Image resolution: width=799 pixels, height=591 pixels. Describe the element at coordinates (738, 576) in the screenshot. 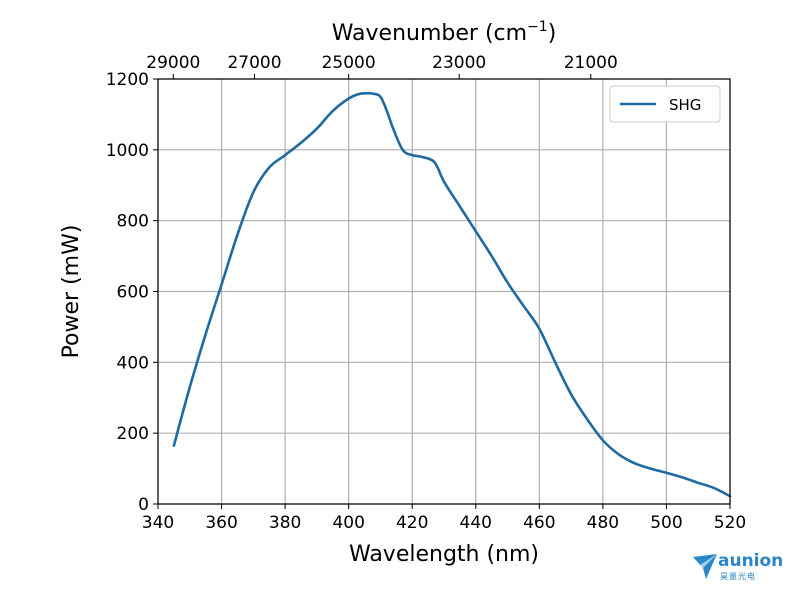

I see `brand-subtitle: 昊量光电` at that location.